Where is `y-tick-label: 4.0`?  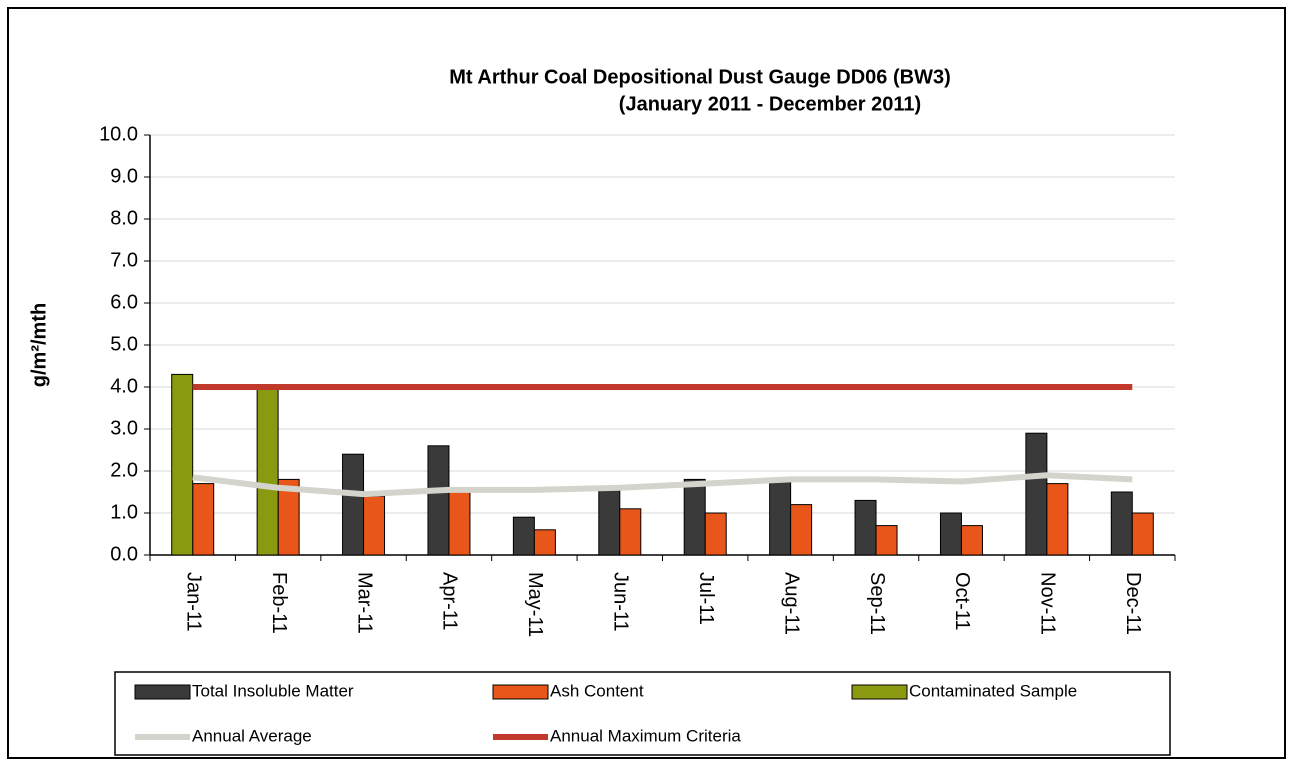
y-tick-label: 4.0 is located at coordinates (124, 386).